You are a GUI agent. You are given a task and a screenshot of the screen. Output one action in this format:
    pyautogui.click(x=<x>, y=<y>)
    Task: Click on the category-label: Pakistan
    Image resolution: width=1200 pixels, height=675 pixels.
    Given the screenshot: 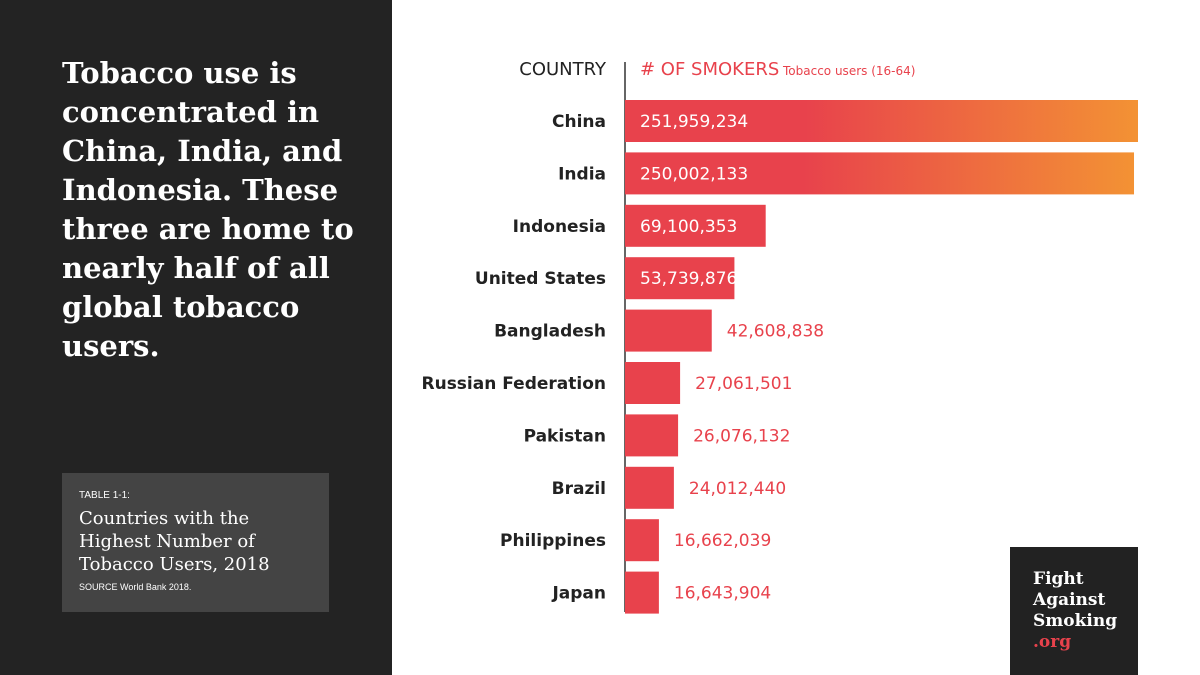 What is the action you would take?
    pyautogui.click(x=565, y=436)
    